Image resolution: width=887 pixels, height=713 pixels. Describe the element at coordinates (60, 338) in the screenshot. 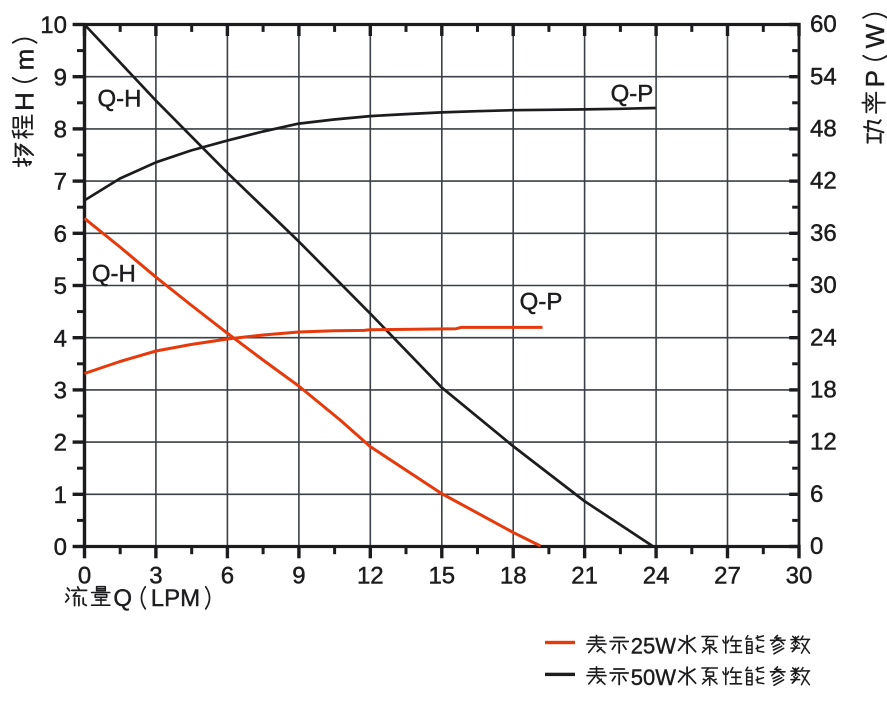

I see `svg-text: 4` at that location.